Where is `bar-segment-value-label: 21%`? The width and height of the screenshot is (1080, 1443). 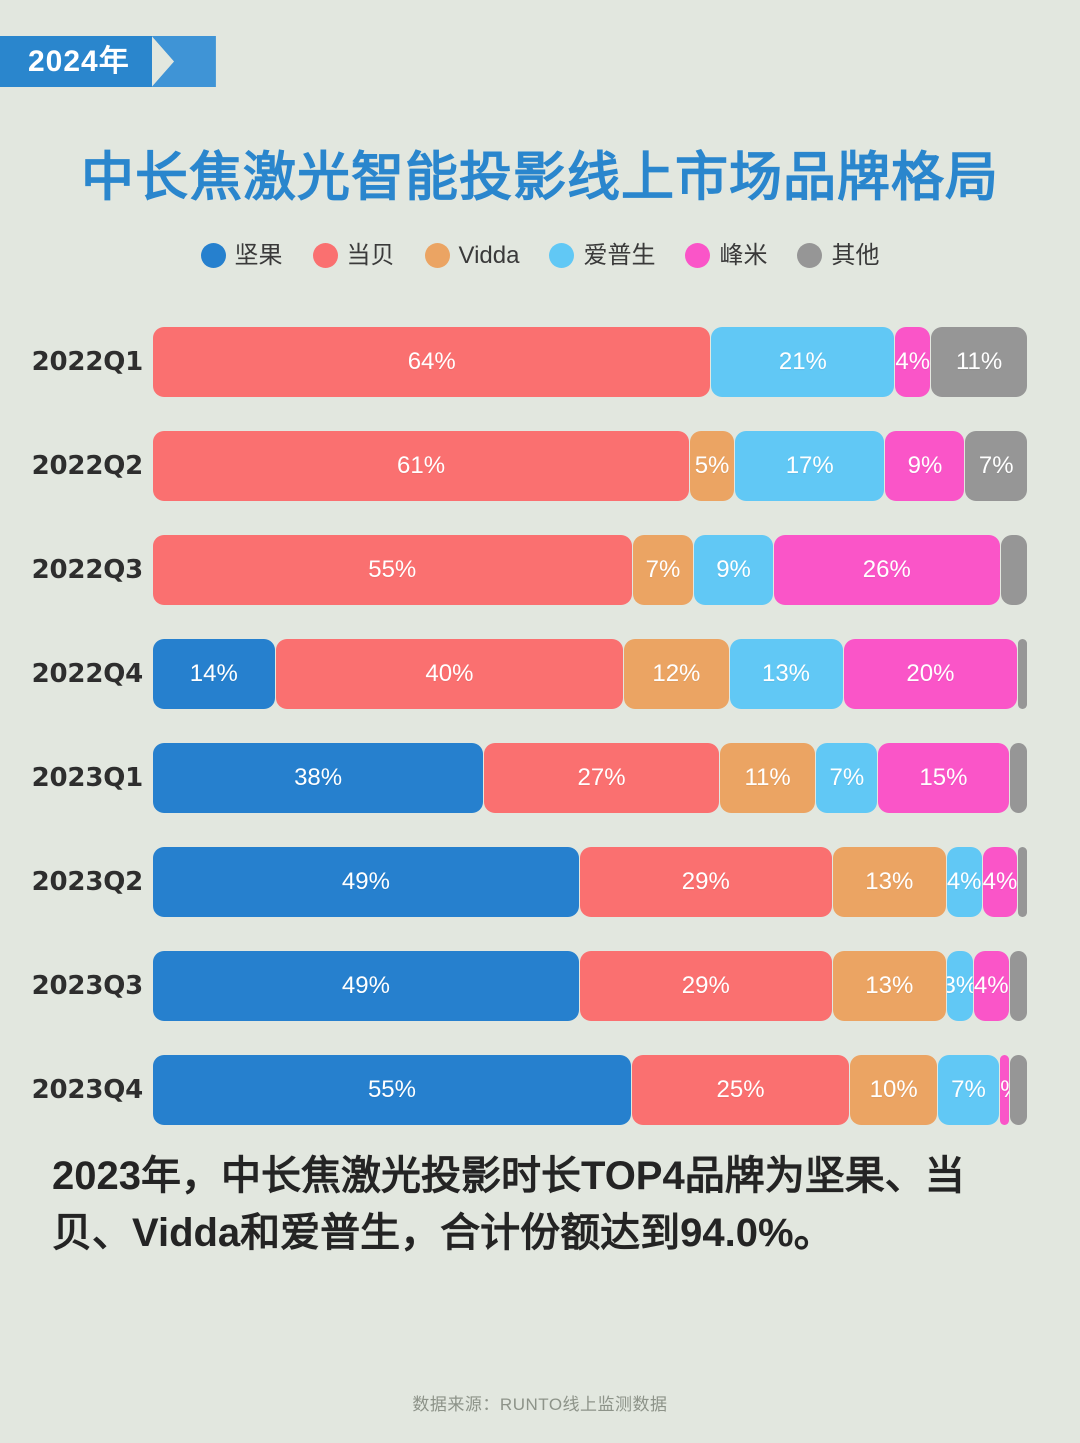
bar-segment-value-label: 21% is located at coordinates (802, 361).